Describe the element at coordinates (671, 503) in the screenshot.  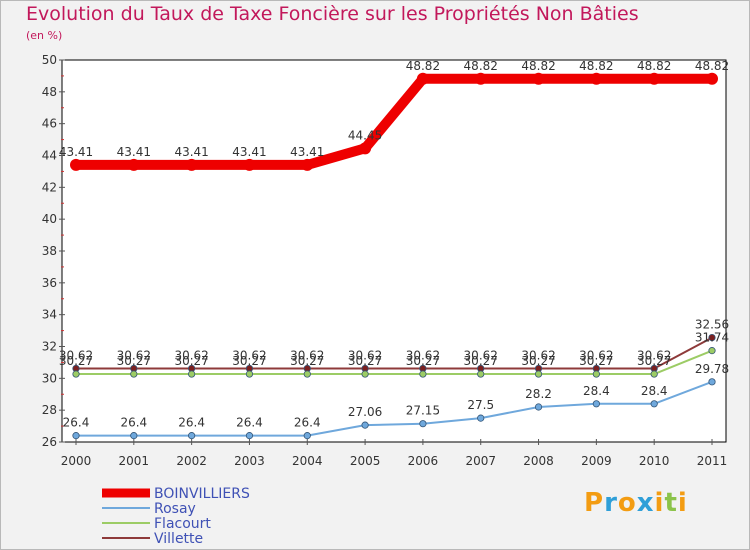
I see `logo-letter: t` at that location.